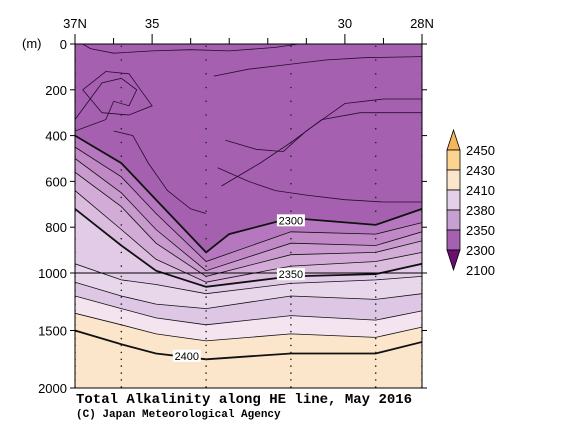 Image resolution: width=570 pixels, height=423 pixels. I want to click on x-tick-label: 35, so click(152, 23).